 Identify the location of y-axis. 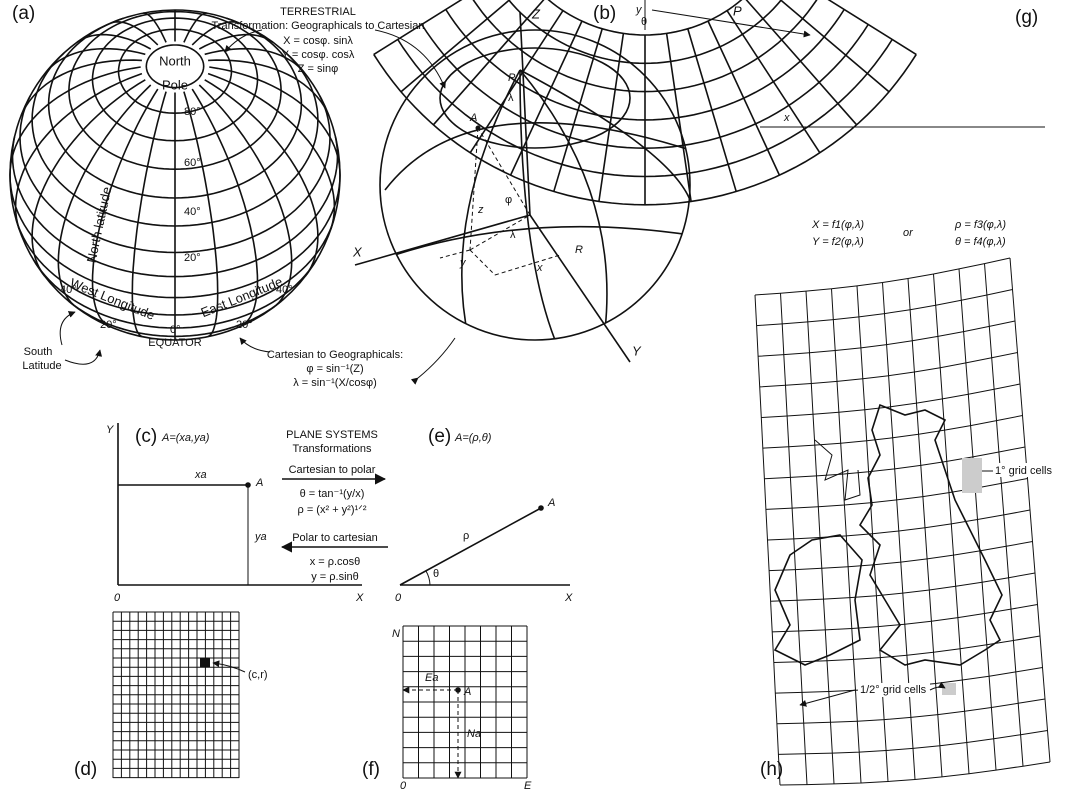
(580, 288).